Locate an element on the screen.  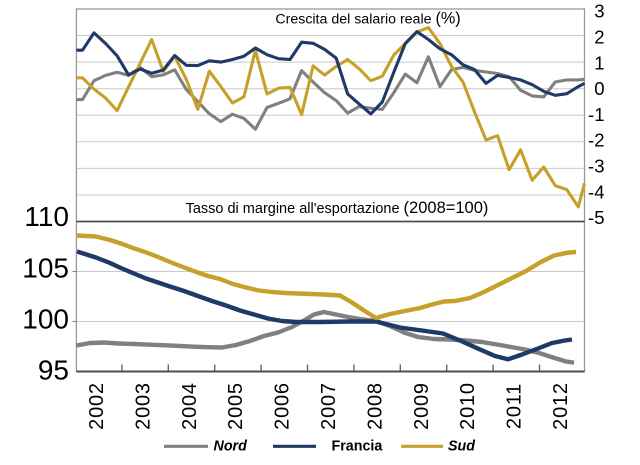
svg-text: 2008 is located at coordinates (375, 406).